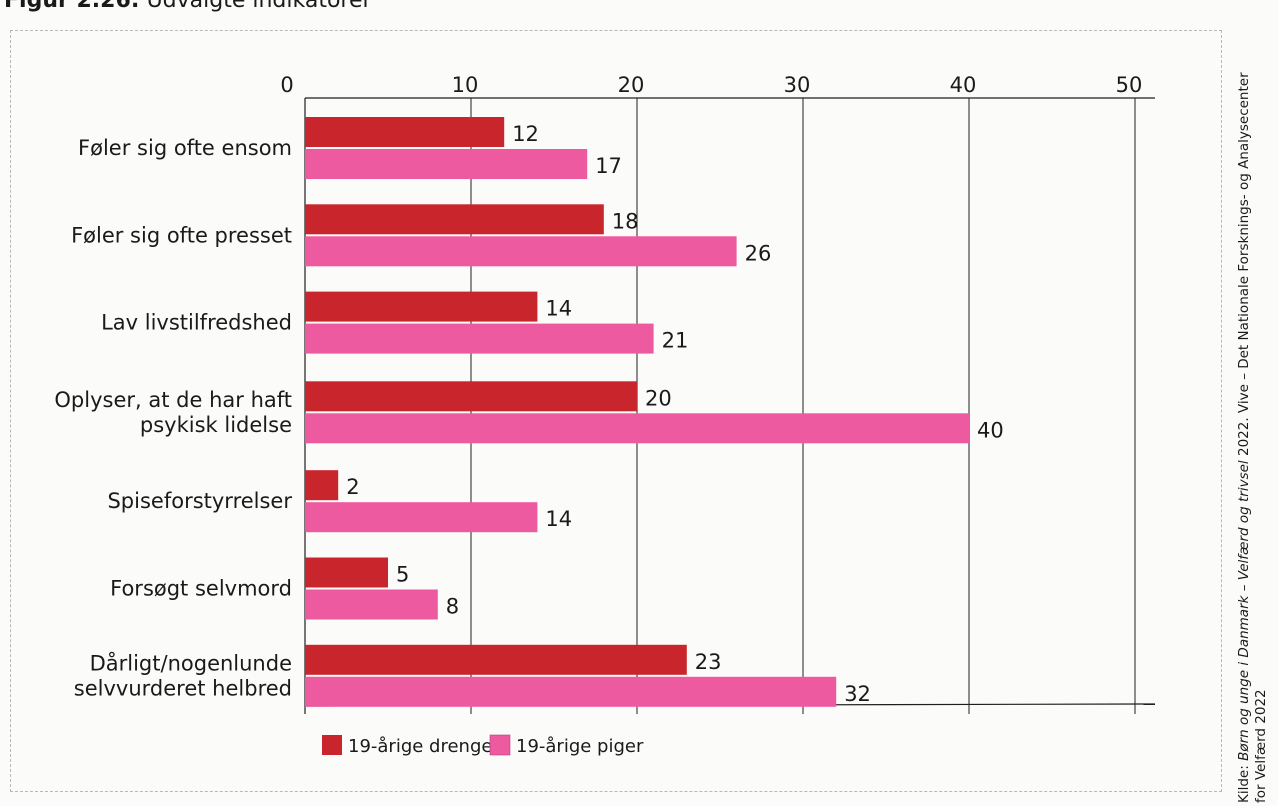  What do you see at coordinates (1129, 85) in the screenshot?
I see `x-tick-label: 50` at bounding box center [1129, 85].